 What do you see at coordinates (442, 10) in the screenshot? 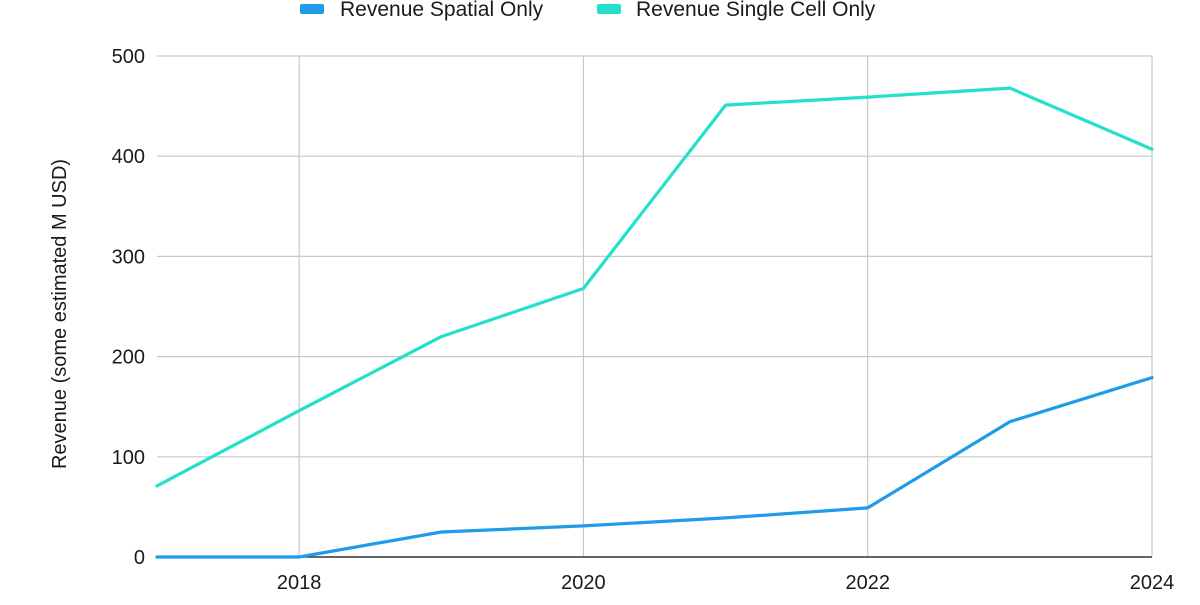
I see `legend-label: Revenue Spatial Only` at bounding box center [442, 10].